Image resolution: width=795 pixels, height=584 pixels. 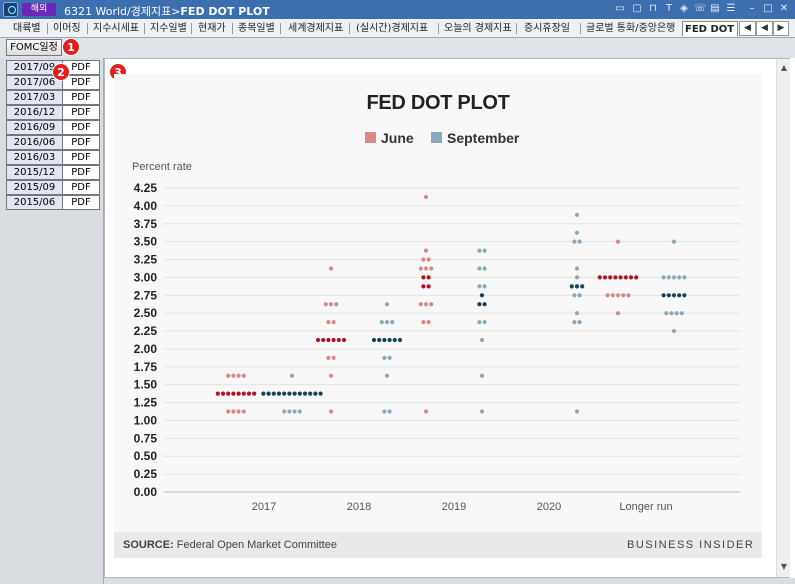 I want to click on tab-stock-daily: 종목일별, so click(x=256, y=28).